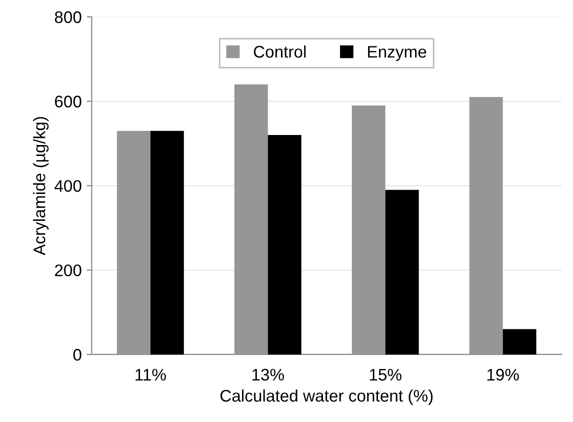  Describe the element at coordinates (503, 374) in the screenshot. I see `x-tick-label: 19%` at that location.